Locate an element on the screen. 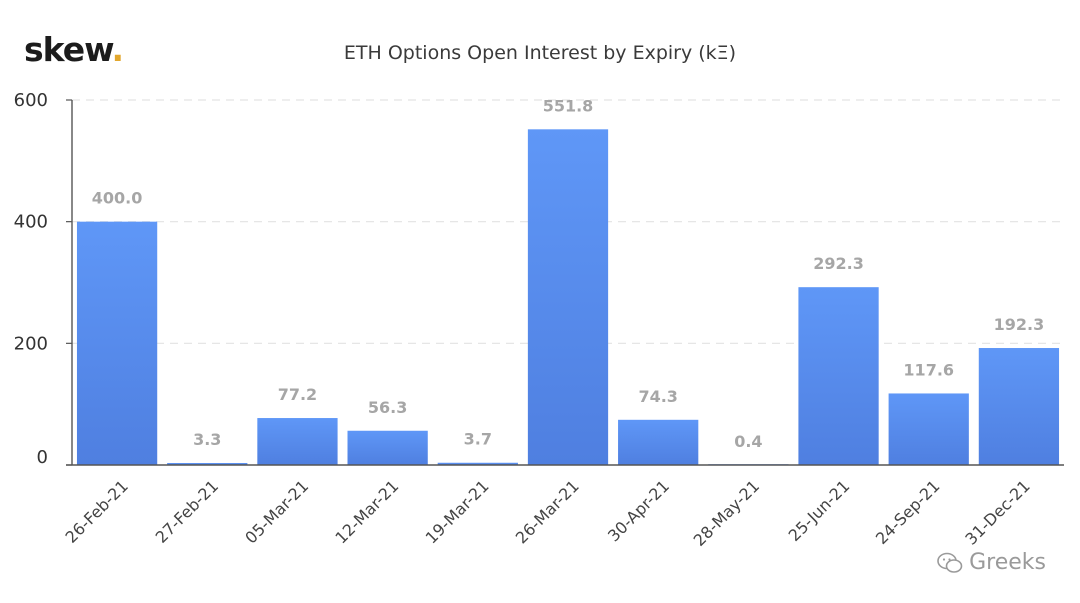 The height and width of the screenshot is (603, 1080). y-tick-labels: 0 200 400 600 is located at coordinates (31, 279).